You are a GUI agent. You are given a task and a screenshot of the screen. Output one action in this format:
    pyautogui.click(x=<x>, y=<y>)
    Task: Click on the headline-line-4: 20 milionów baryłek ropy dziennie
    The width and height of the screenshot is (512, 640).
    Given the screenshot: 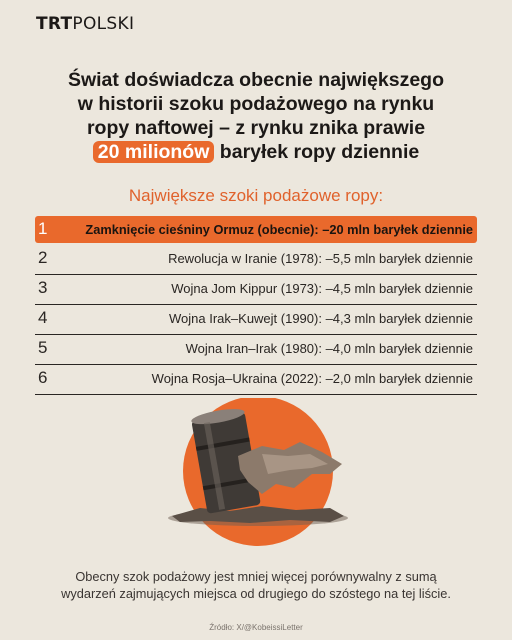 What is the action you would take?
    pyautogui.click(x=256, y=152)
    